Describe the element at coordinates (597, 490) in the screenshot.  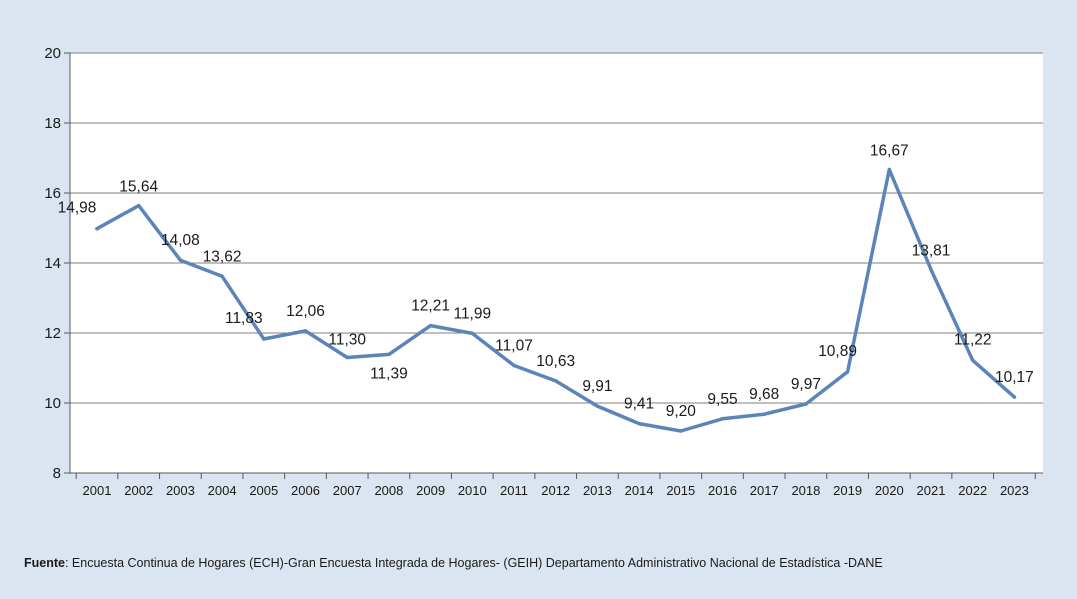
I see `x-tick-label: 2013` at that location.